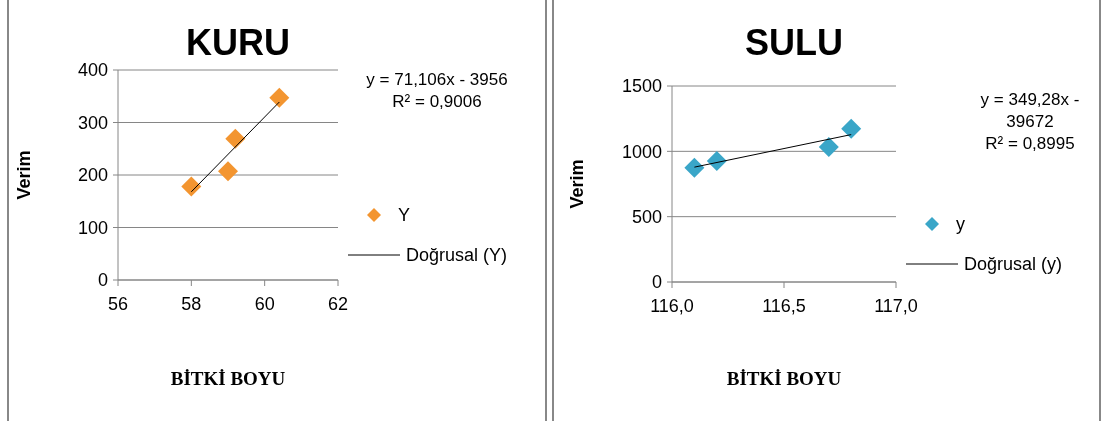 Image resolution: width=1108 pixels, height=421 pixels. I want to click on x-tick-label: 117,0, so click(896, 306).